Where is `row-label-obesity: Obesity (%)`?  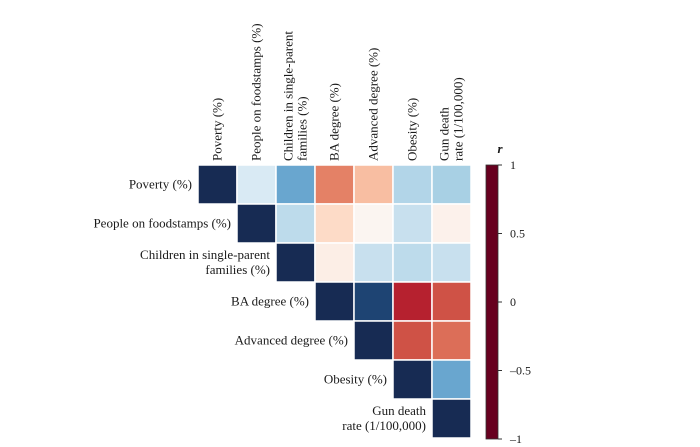
row-label-obesity: Obesity (%) is located at coordinates (355, 379).